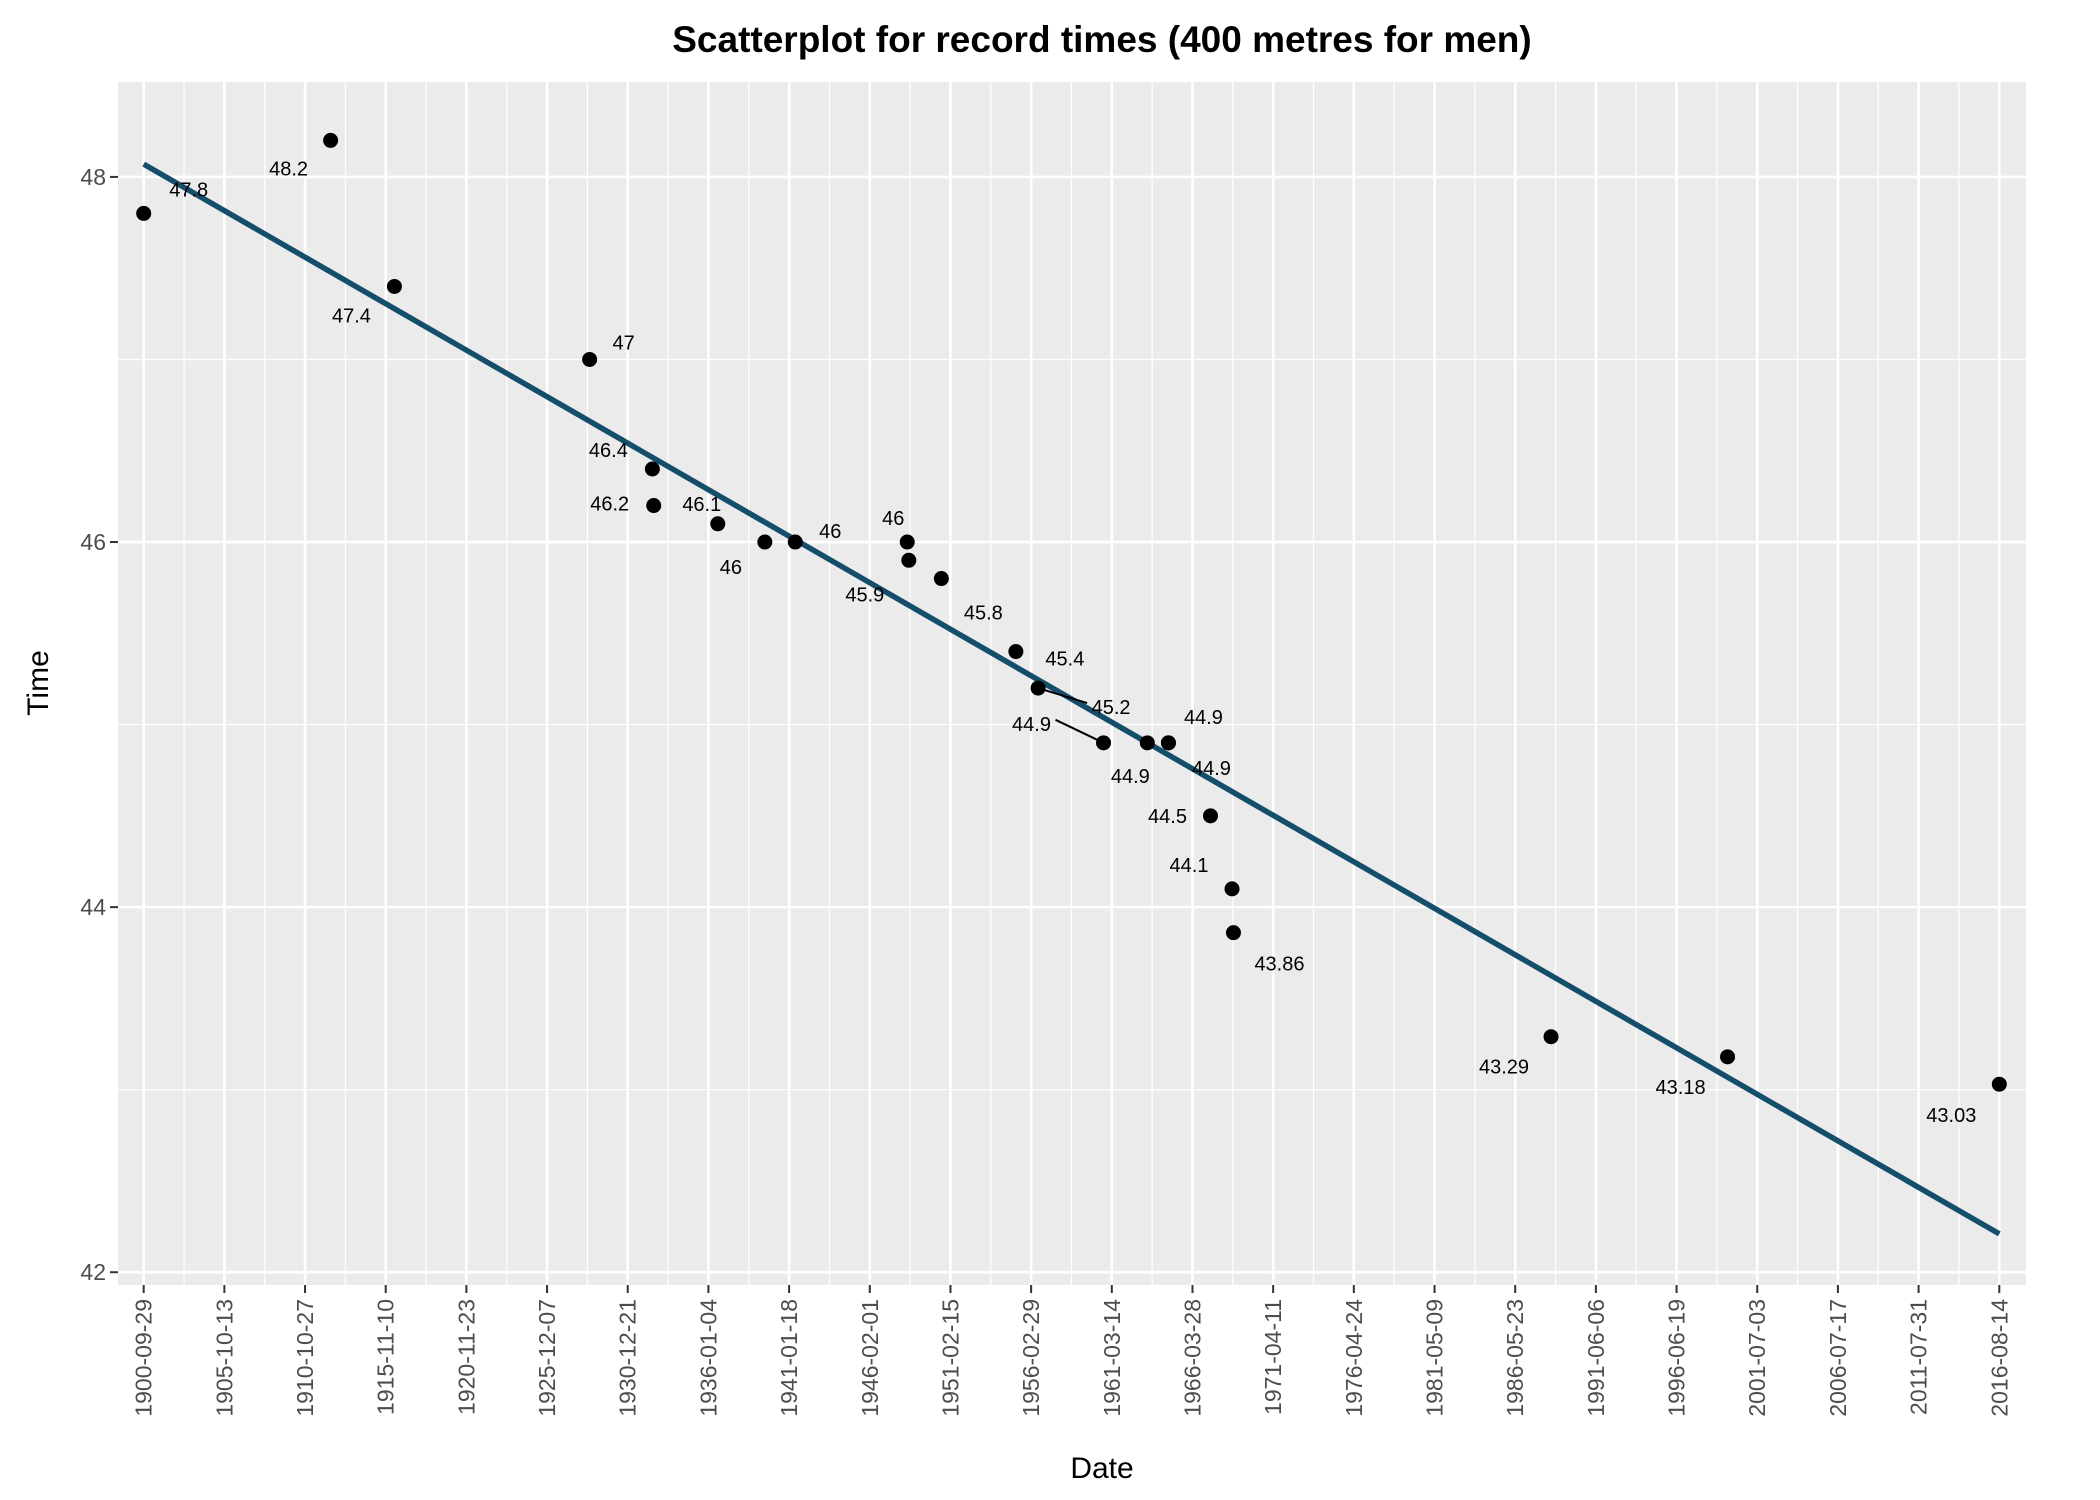  I want to click on x-tick-label: 1910-10-27, so click(305, 1358).